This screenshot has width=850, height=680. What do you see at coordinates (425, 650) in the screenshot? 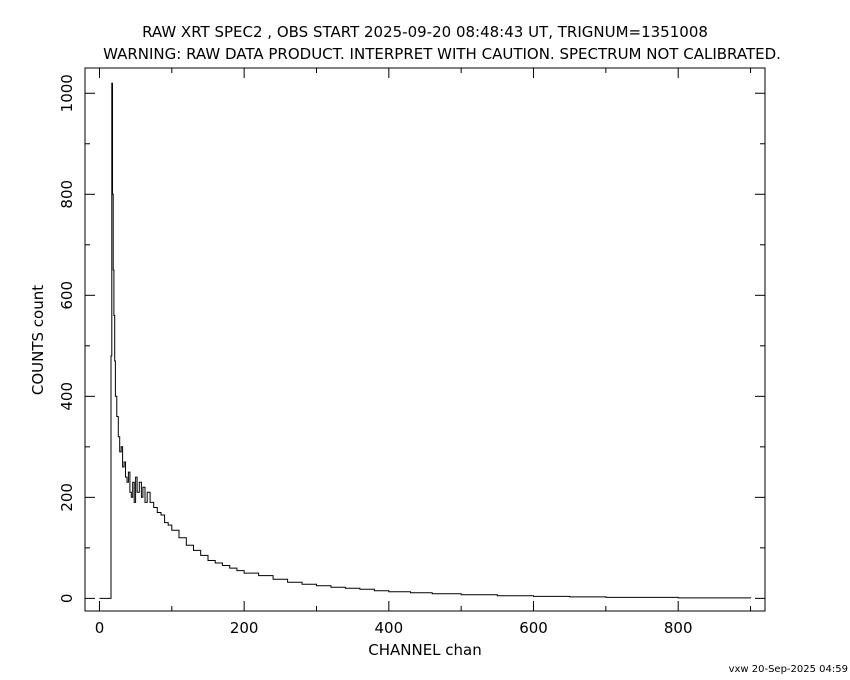
I see `x-axis-label: CHANNEL chan` at bounding box center [425, 650].